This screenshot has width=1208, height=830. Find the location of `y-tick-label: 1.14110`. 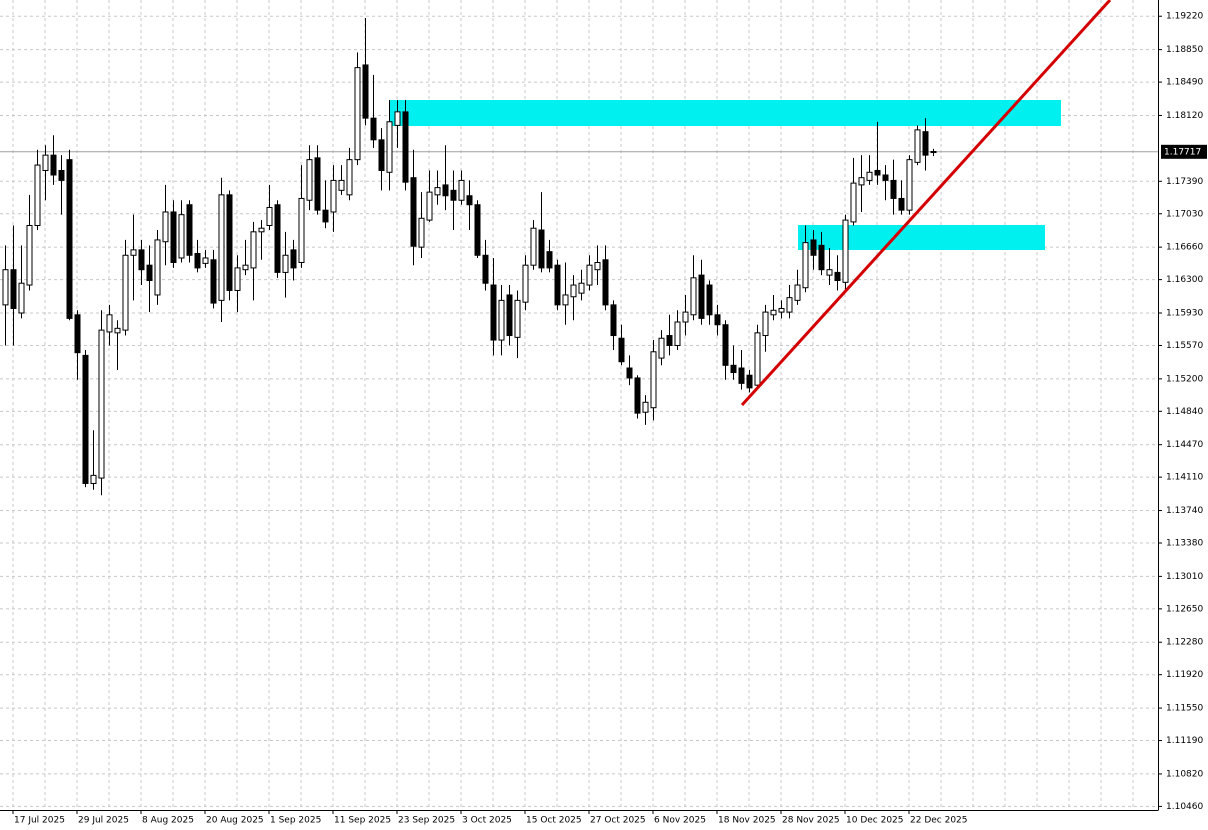

y-tick-label: 1.14110 is located at coordinates (1184, 478).